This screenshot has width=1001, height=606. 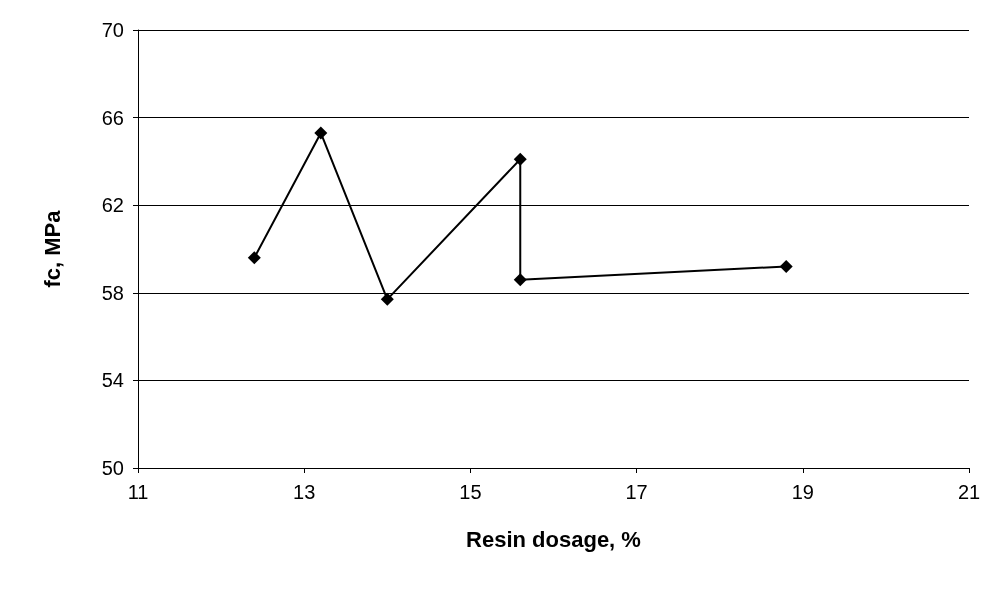 I want to click on y-tick-label: 62, so click(x=112, y=205).